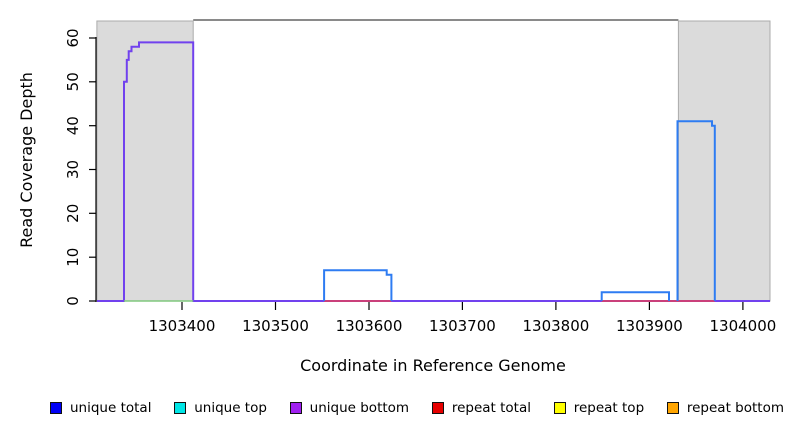 The height and width of the screenshot is (432, 792). I want to click on x-axis-title: Coordinate in Reference Genome, so click(433, 365).